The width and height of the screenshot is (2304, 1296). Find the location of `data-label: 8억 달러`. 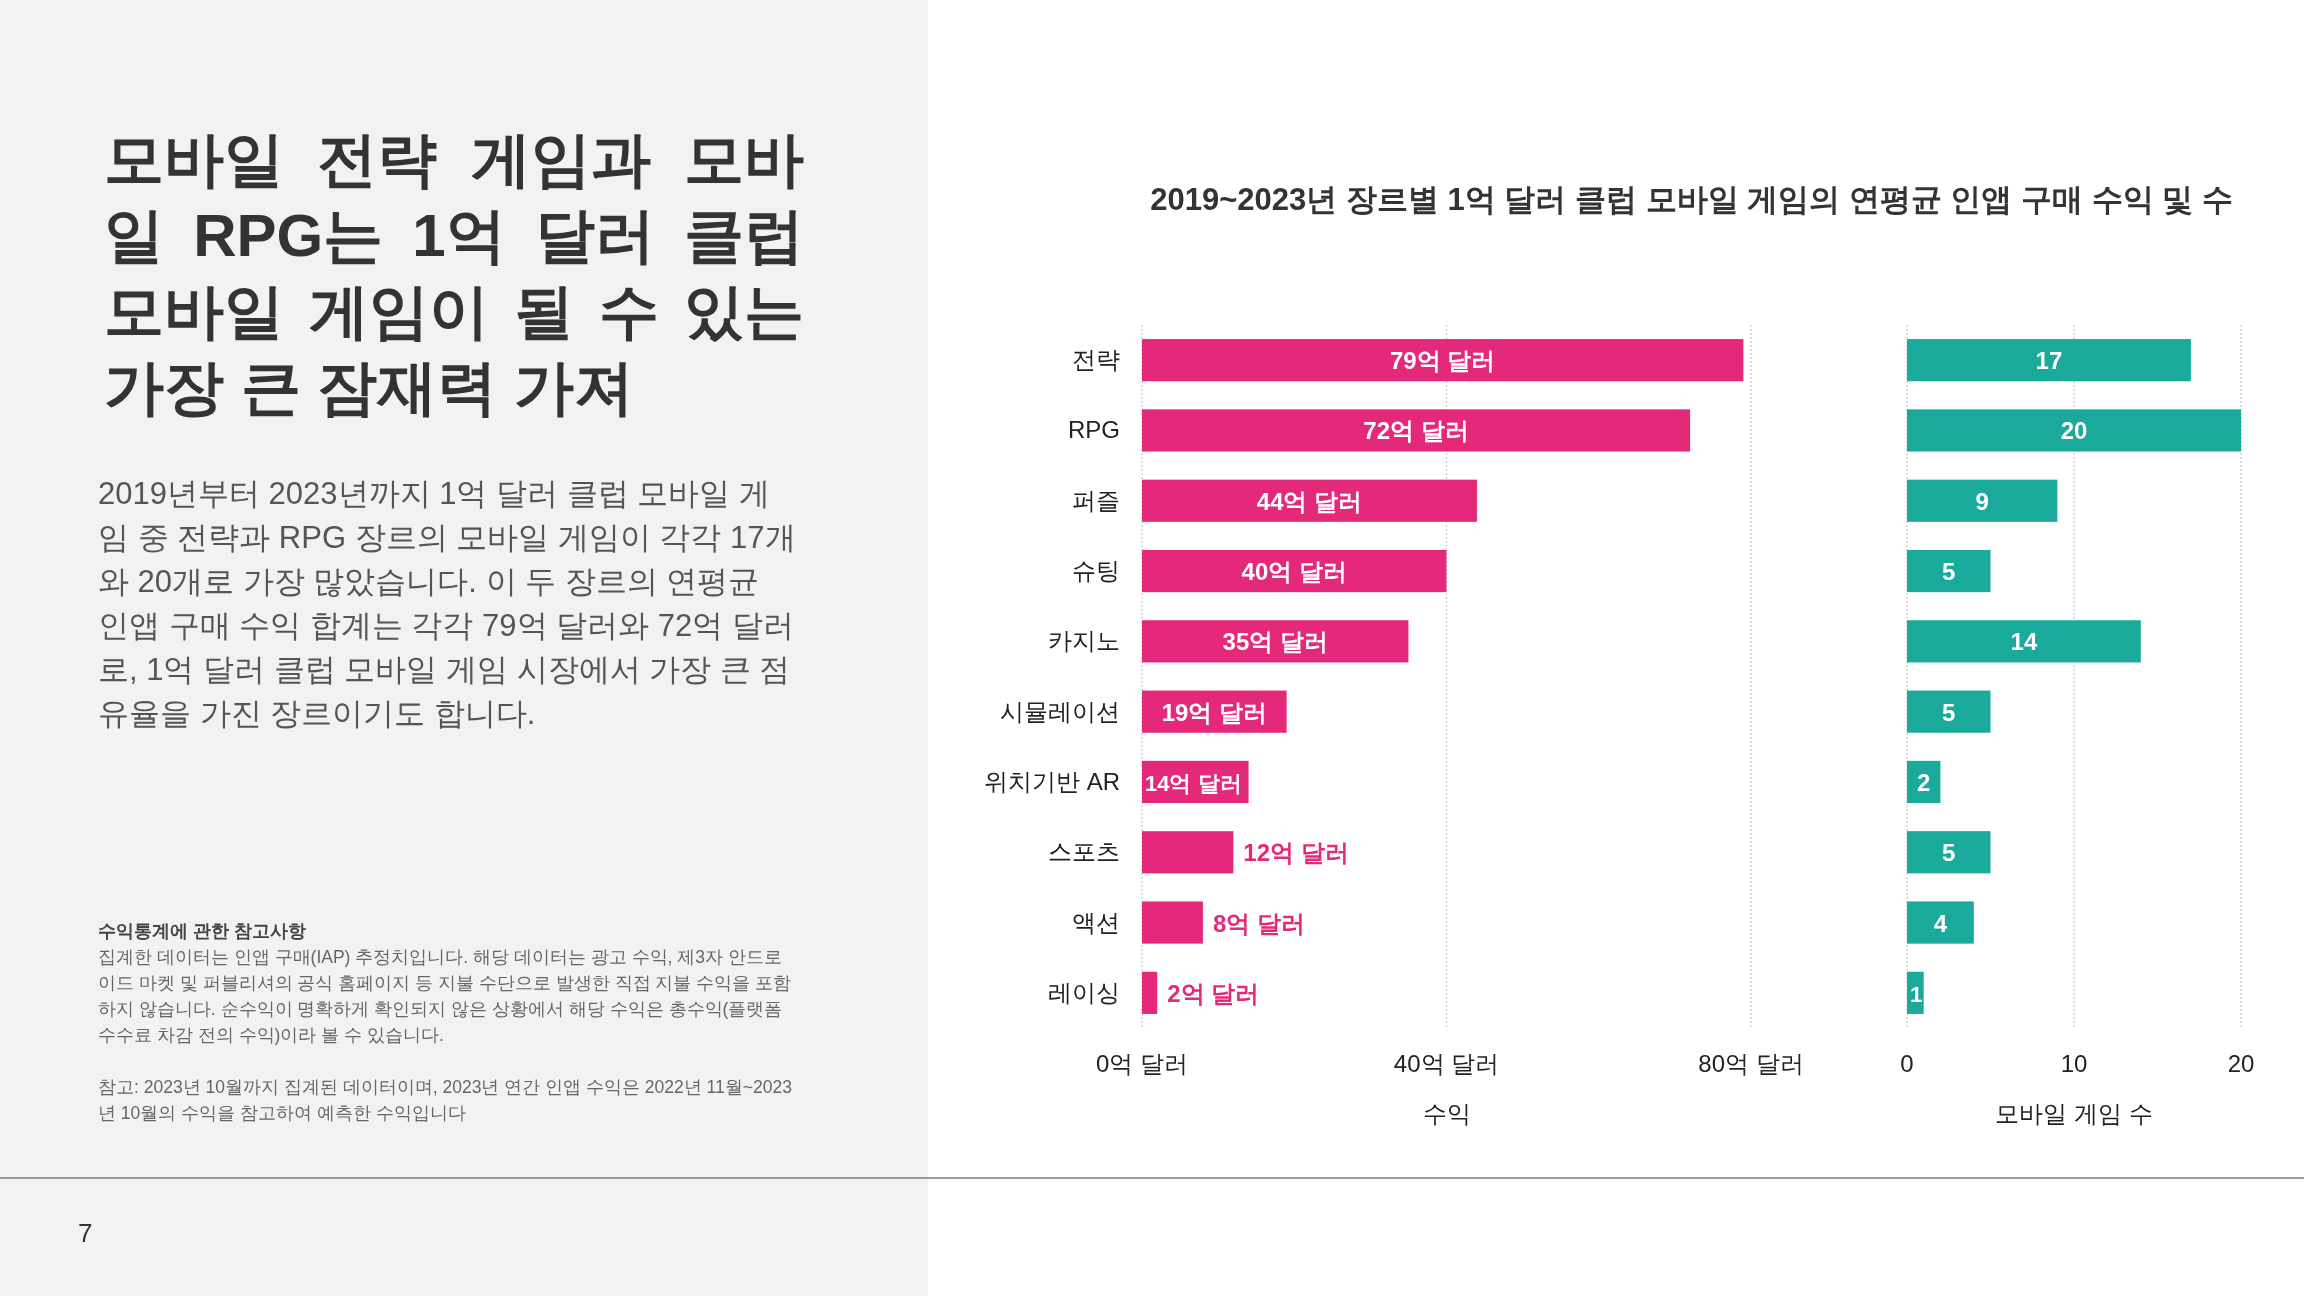

data-label: 8억 달러 is located at coordinates (1258, 923).